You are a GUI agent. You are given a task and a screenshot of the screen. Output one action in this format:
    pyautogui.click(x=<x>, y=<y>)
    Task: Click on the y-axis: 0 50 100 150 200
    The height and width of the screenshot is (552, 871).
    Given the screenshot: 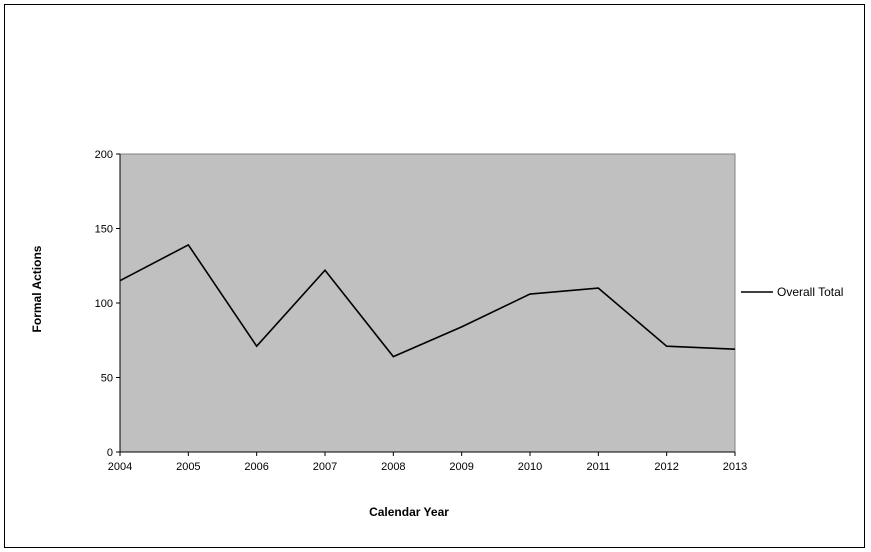 What is the action you would take?
    pyautogui.click(x=108, y=304)
    